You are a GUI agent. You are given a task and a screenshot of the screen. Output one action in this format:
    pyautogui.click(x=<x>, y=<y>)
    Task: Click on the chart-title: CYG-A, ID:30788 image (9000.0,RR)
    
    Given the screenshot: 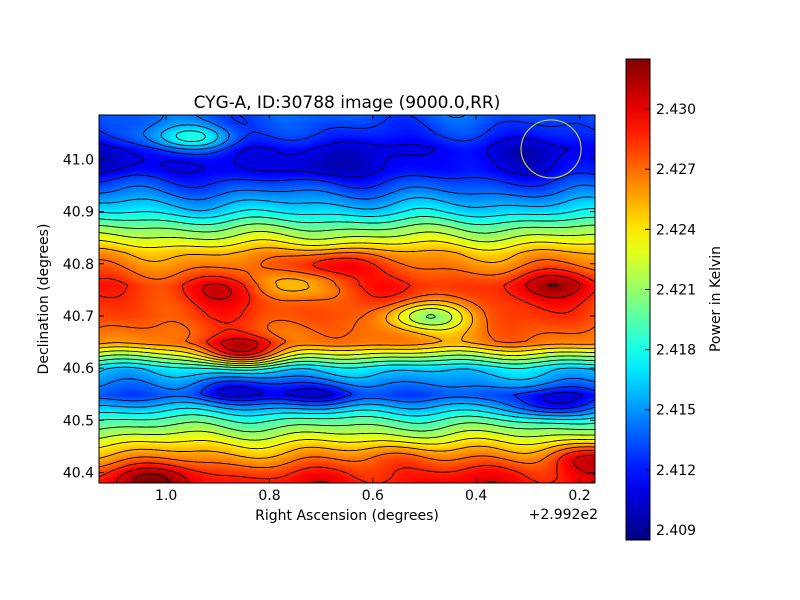 What is the action you would take?
    pyautogui.click(x=347, y=103)
    